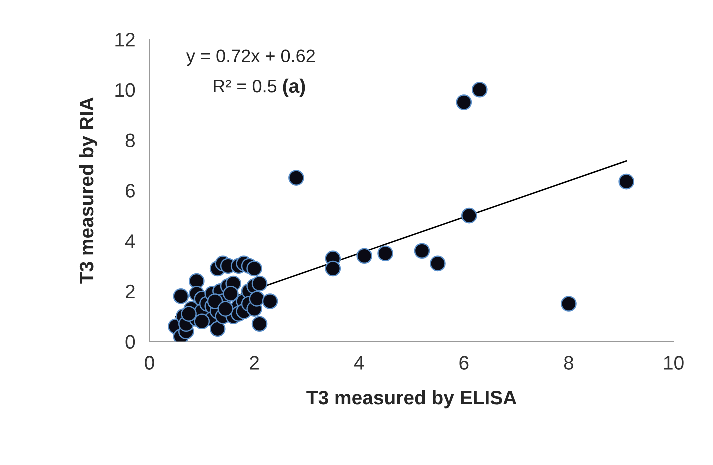 The height and width of the screenshot is (465, 713). I want to click on annotation: (a), so click(294, 87).